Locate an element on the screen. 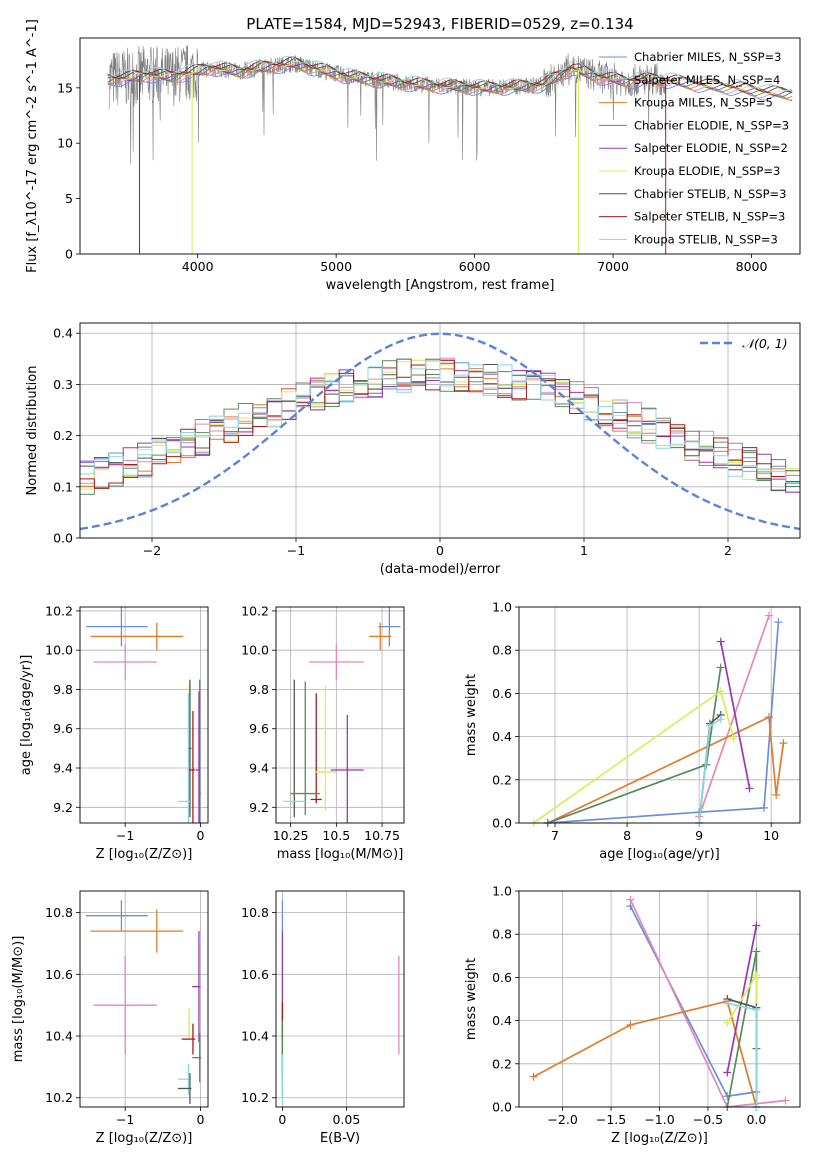 Image resolution: width=819 pixels, height=1174 pixels. age-vs-Z-y-tick-label: 9.8 is located at coordinates (63, 689).